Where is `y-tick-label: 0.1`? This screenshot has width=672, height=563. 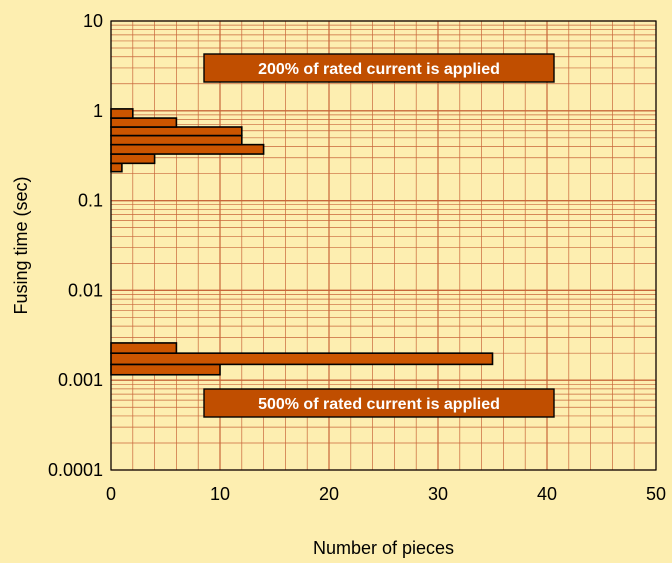
y-tick-label: 0.1 is located at coordinates (90, 201).